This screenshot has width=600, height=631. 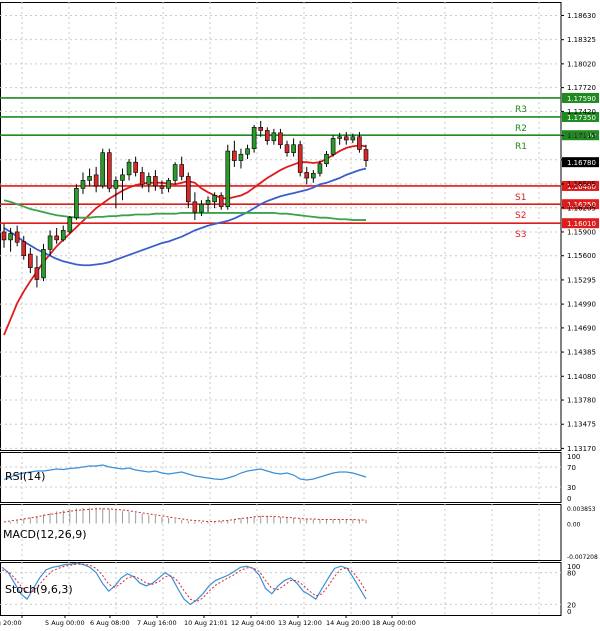 I want to click on level-price-s3: 1.16010, so click(x=581, y=224).